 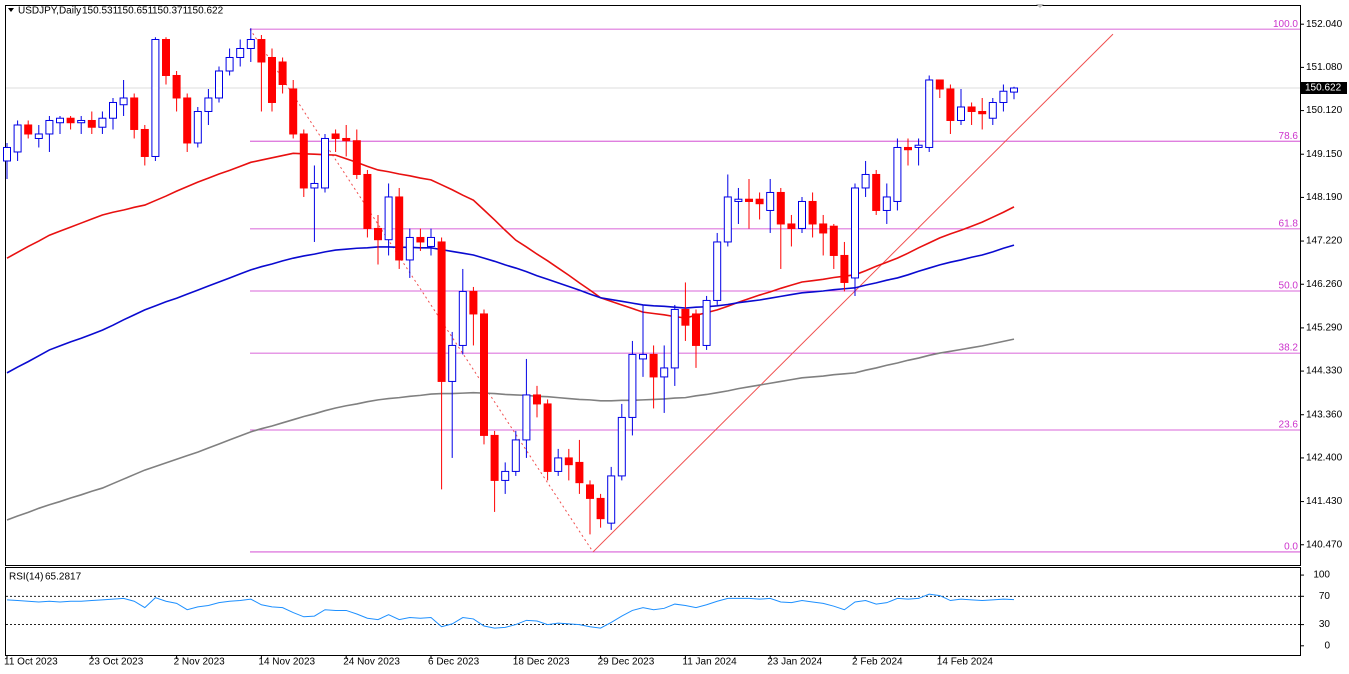 I want to click on y-tick-label: 149.150, so click(x=1324, y=154).